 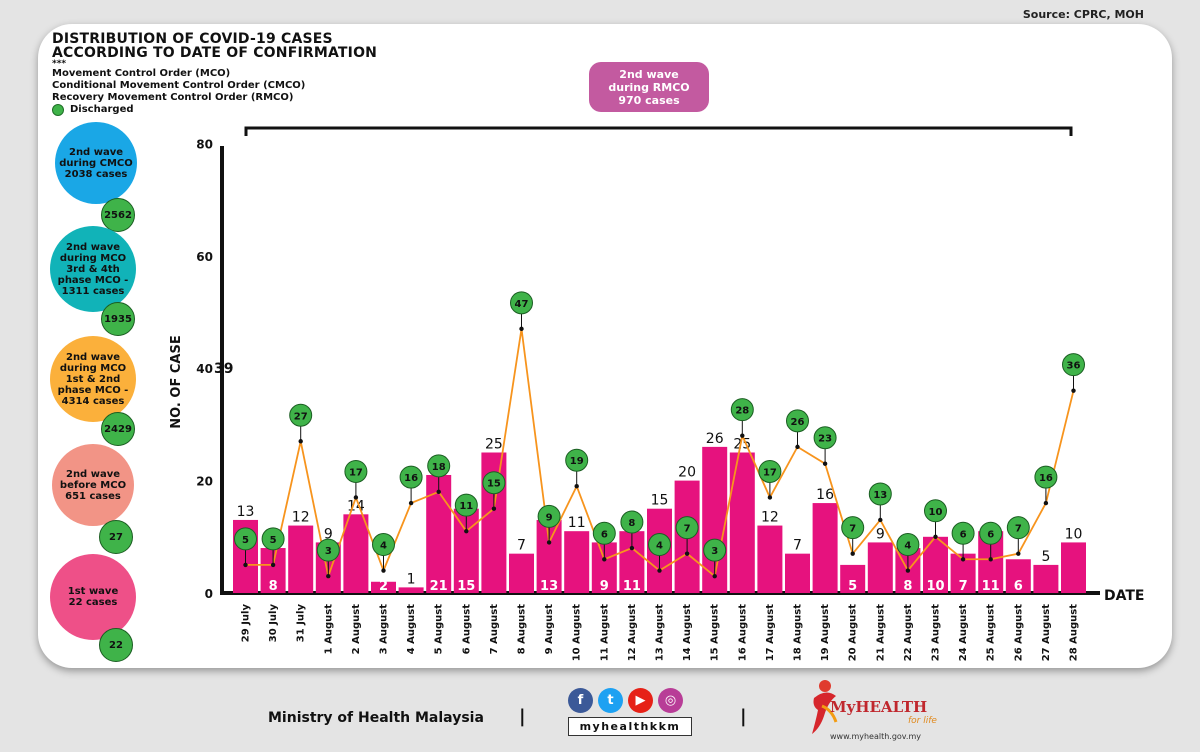 What do you see at coordinates (640, 700) in the screenshot?
I see `youtube-icon: ▶` at bounding box center [640, 700].